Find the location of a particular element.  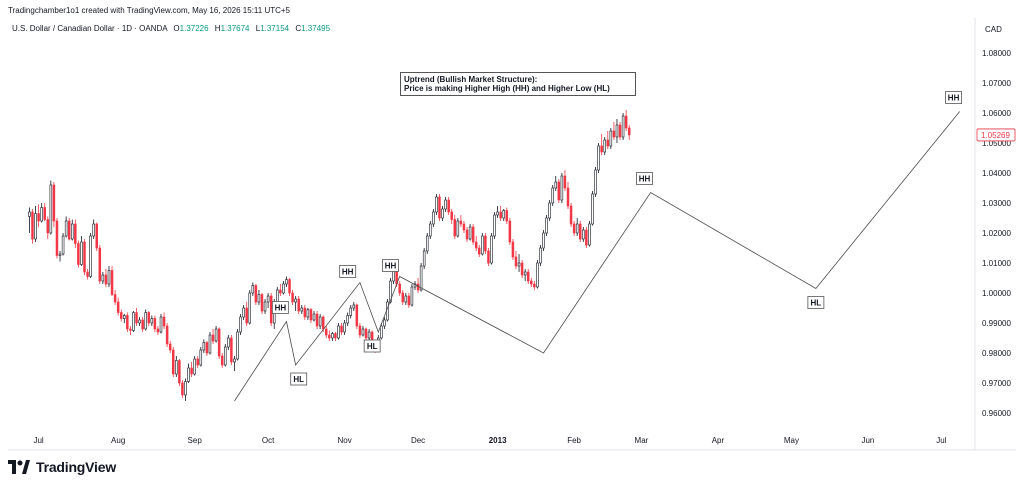

currency-label: CAD is located at coordinates (993, 29).